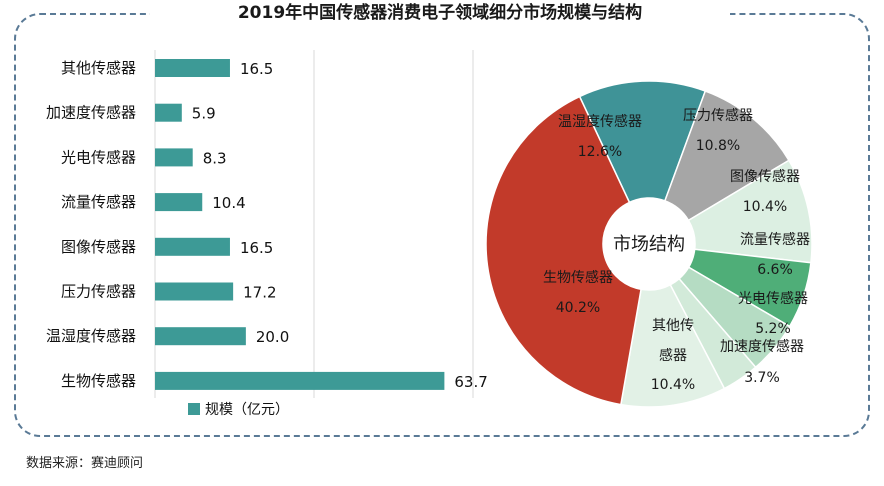 The height and width of the screenshot is (486, 884). What do you see at coordinates (673, 326) in the screenshot?
I see `donut-slice-label: 其他传` at bounding box center [673, 326].